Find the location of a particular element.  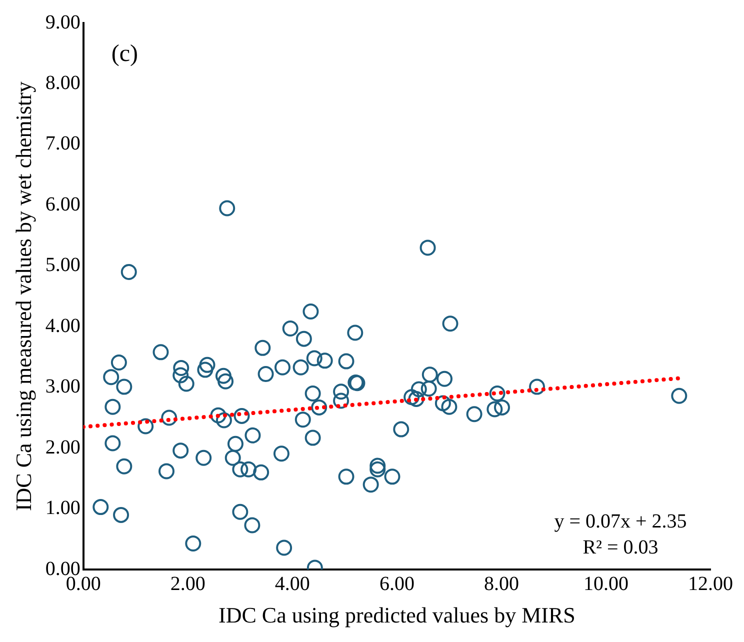

annotation: (c) is located at coordinates (124, 54).